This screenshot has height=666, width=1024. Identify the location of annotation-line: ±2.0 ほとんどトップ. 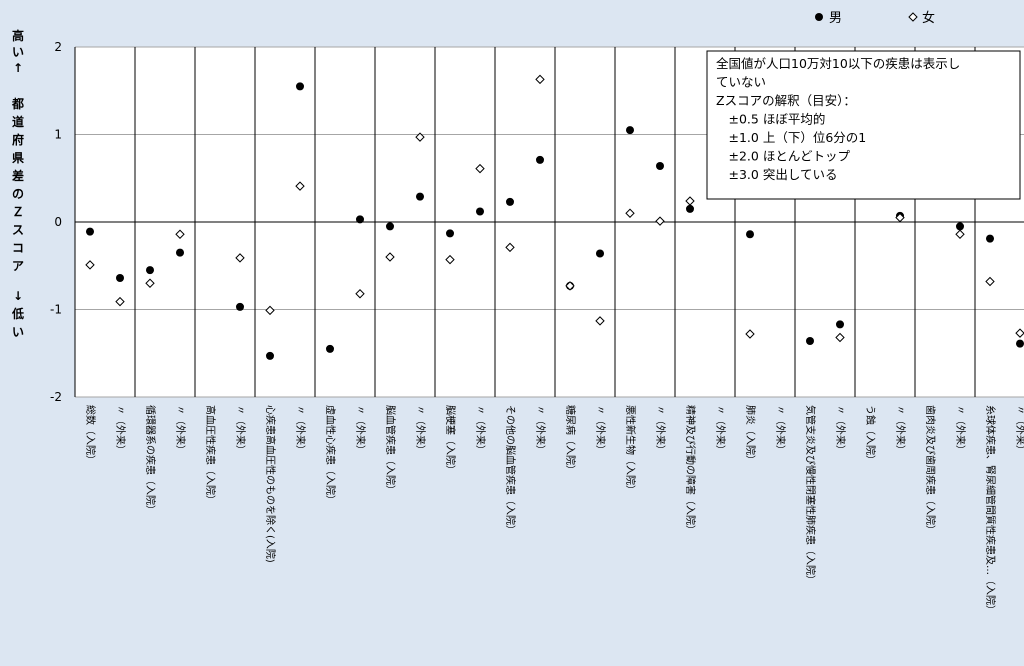
(783, 156).